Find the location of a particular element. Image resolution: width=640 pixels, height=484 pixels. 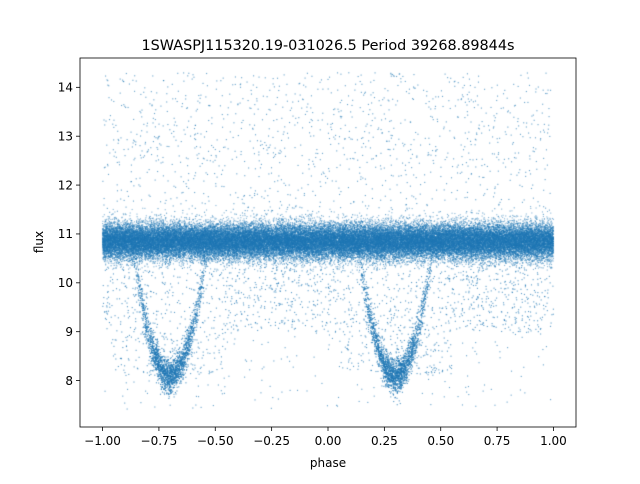

x-axis-label: phase is located at coordinates (328, 463).